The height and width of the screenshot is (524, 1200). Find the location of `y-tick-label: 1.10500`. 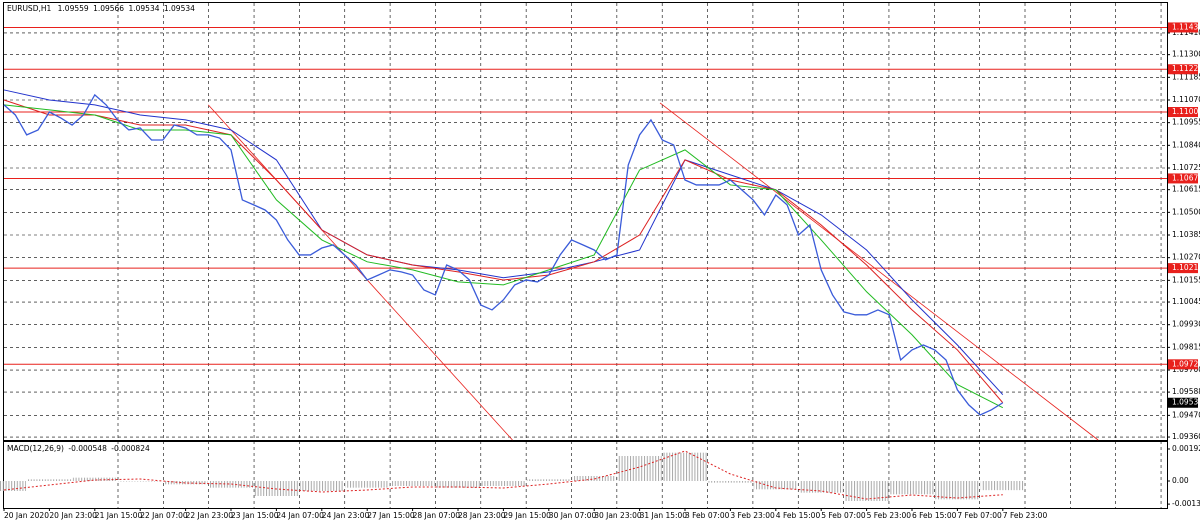

y-tick-label: 1.10500 is located at coordinates (1186, 211).